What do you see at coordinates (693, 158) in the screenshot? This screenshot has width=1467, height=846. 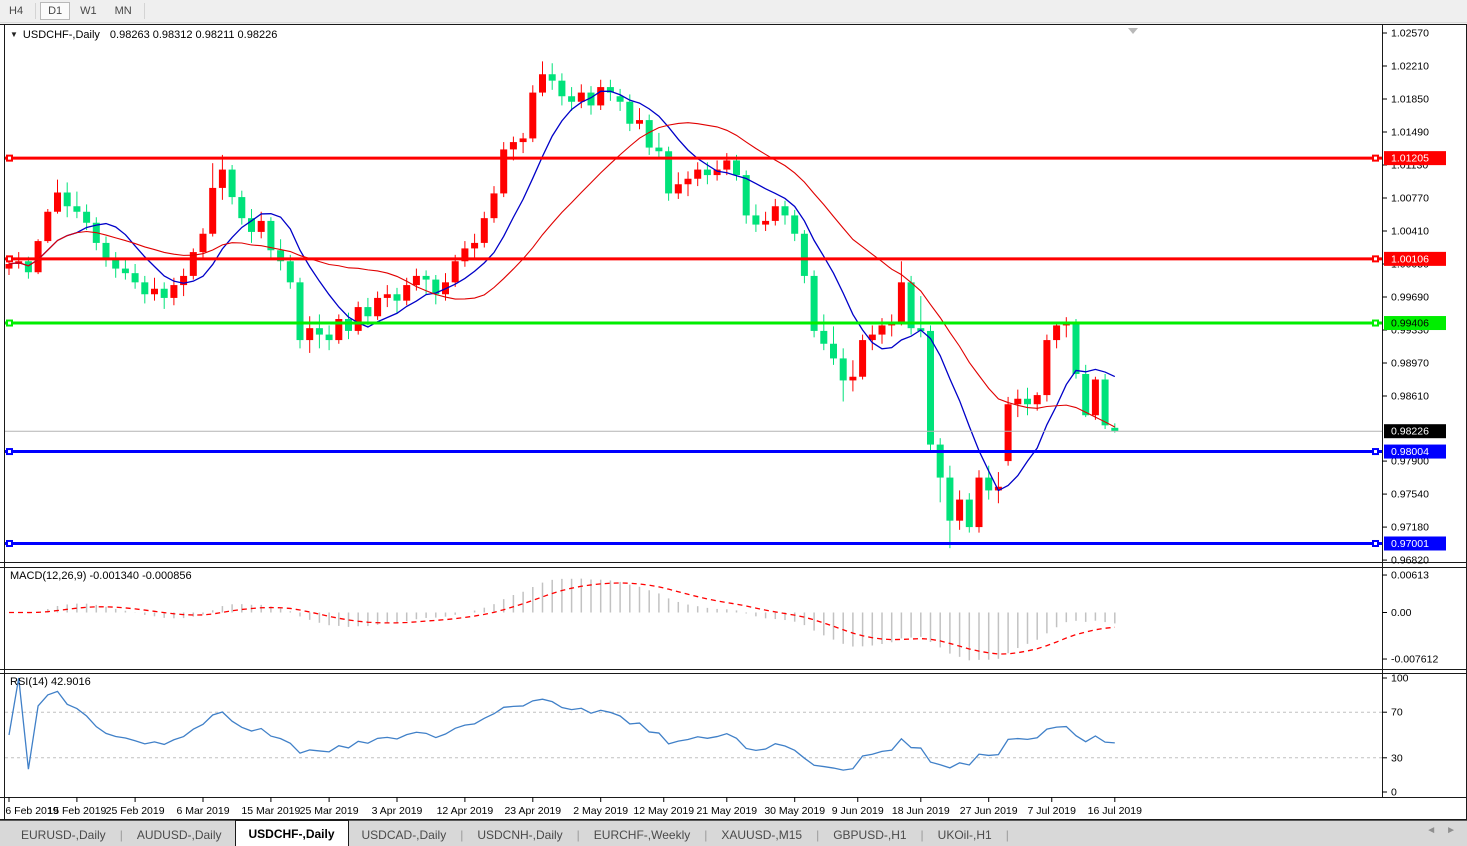 I see `hline-1.01205` at bounding box center [693, 158].